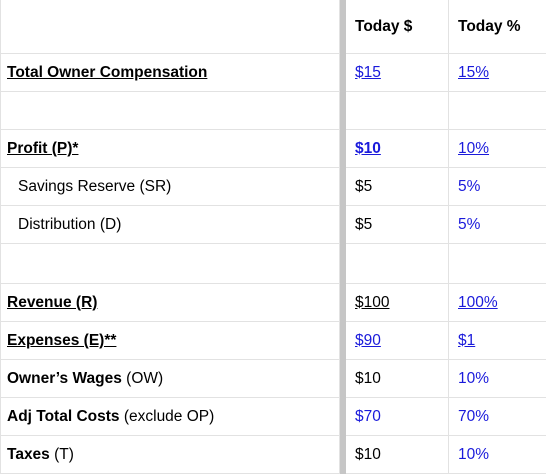 The width and height of the screenshot is (546, 474). What do you see at coordinates (397, 340) in the screenshot?
I see `cell-expenses-dollar: $90` at bounding box center [397, 340].